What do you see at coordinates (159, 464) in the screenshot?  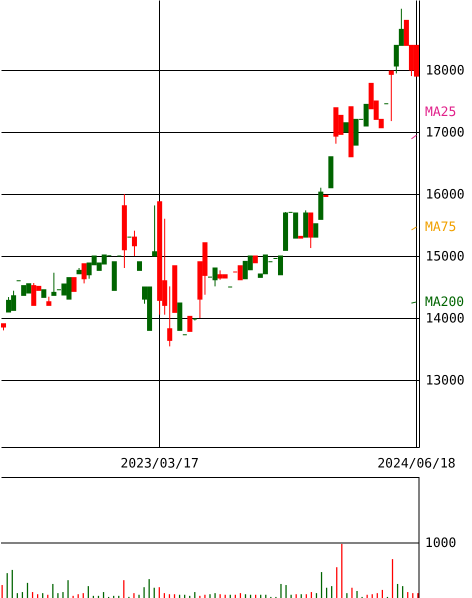 I see `x-tick-label: 2023/03/17` at bounding box center [159, 464].